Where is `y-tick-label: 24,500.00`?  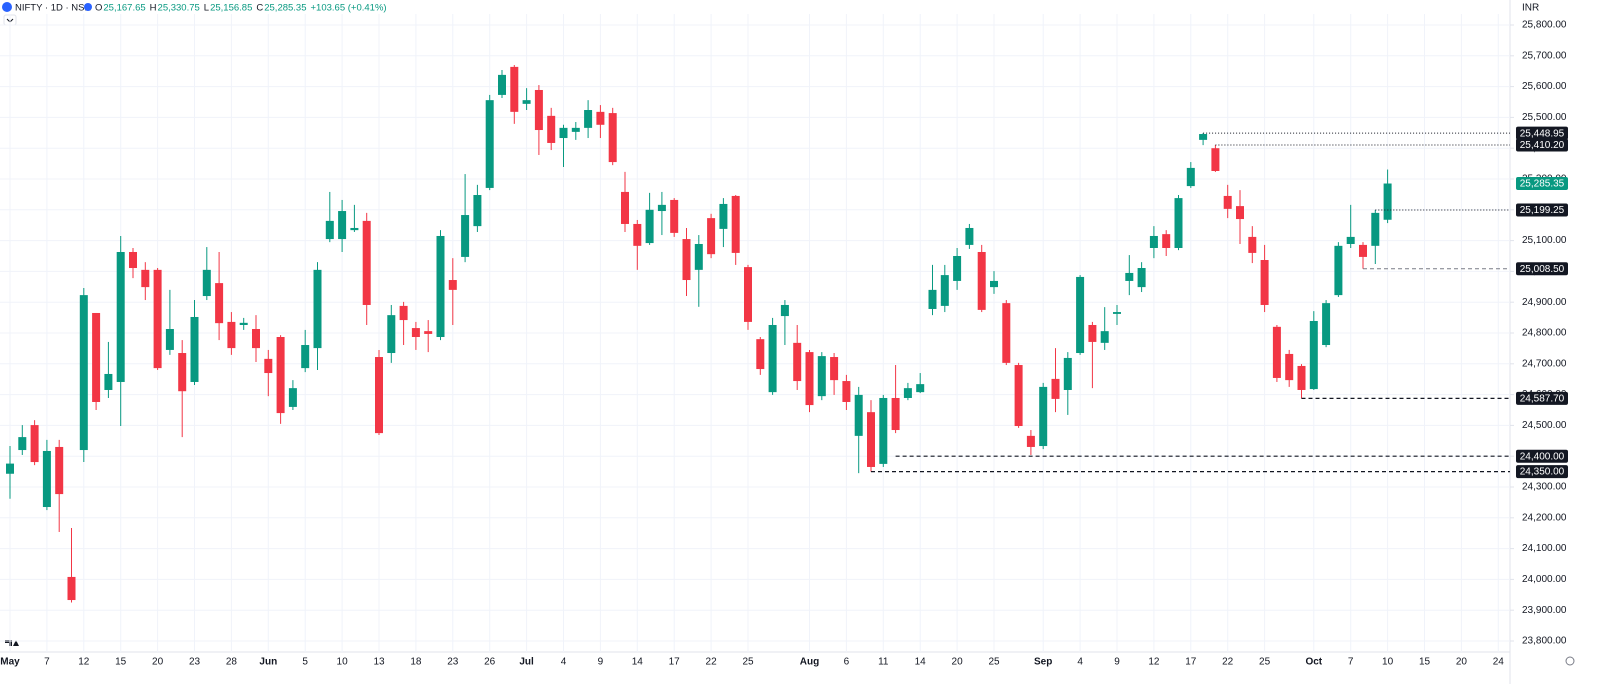
y-tick-label: 24,500.00 is located at coordinates (1544, 425).